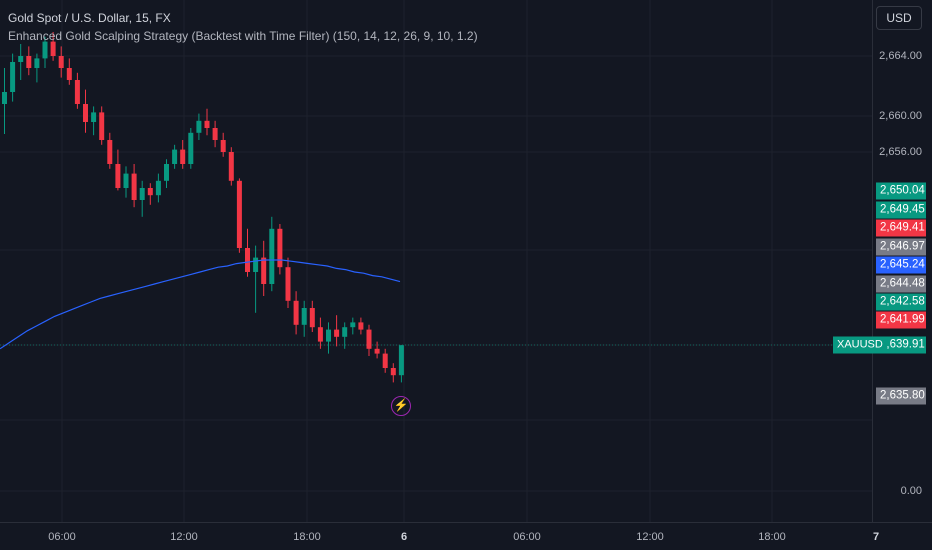 The height and width of the screenshot is (550, 932). I want to click on price-tick: 2,656.00, so click(900, 152).